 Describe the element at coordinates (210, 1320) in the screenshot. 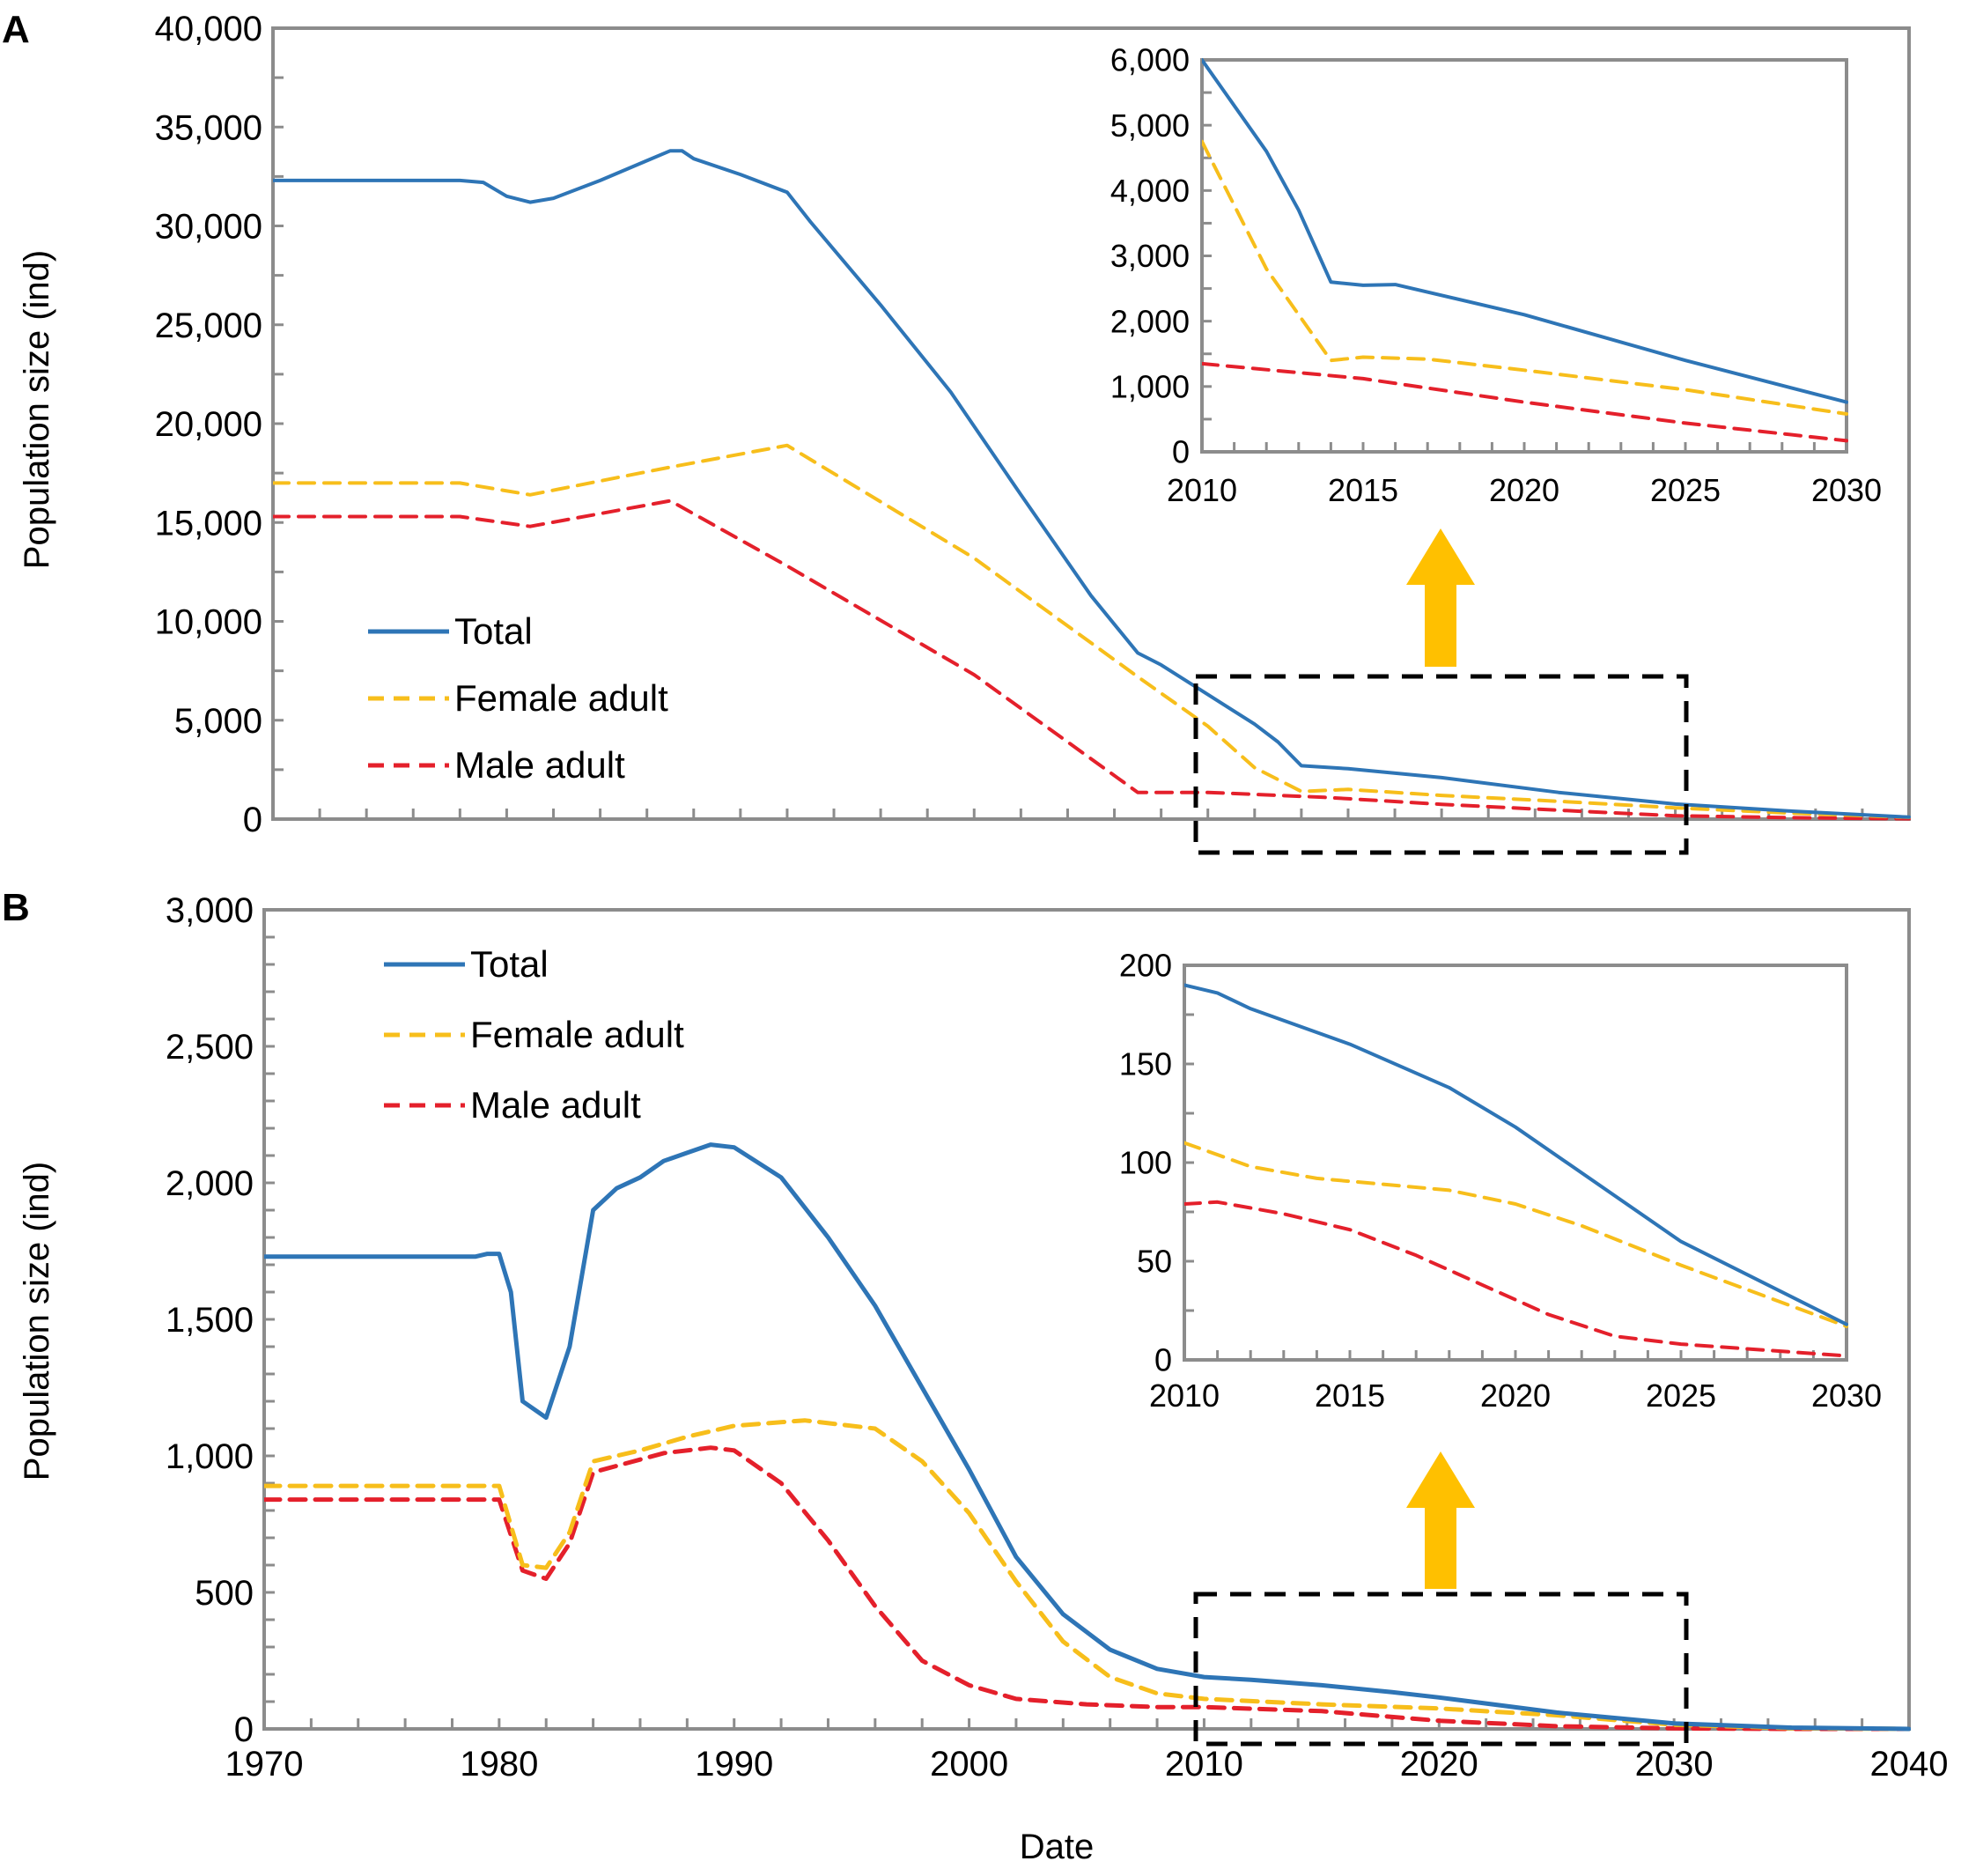

I see `panel-b-y-tick-label: 1,500` at that location.